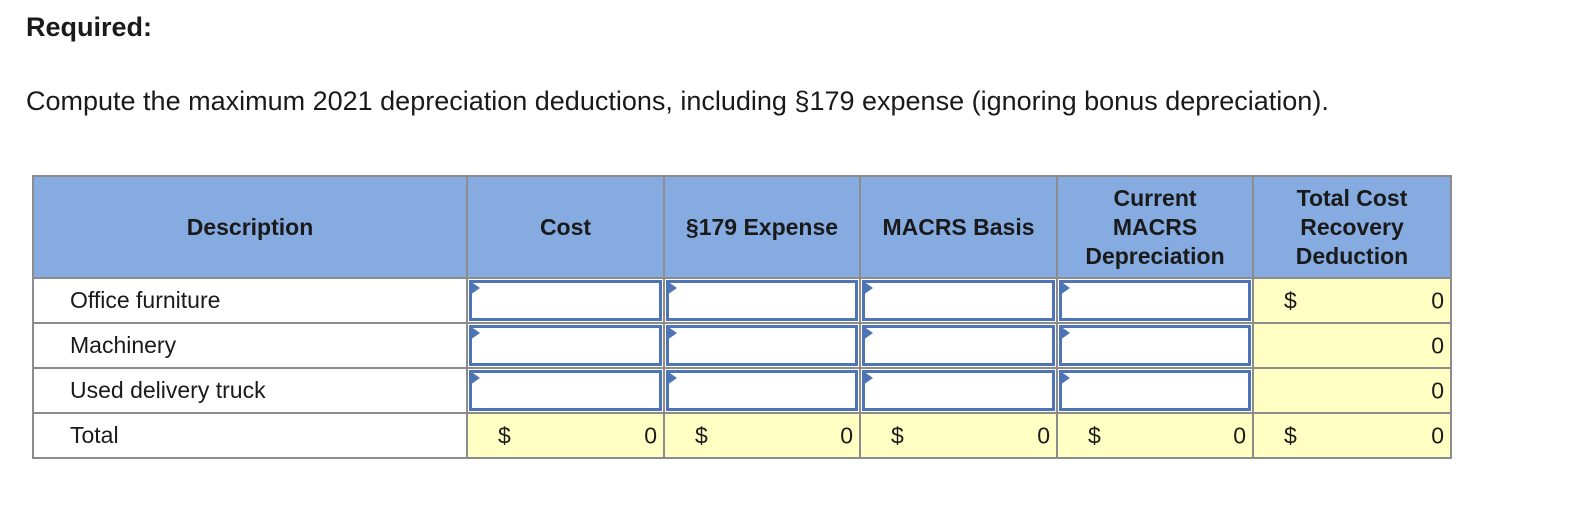 The width and height of the screenshot is (1596, 512). Describe the element at coordinates (958, 227) in the screenshot. I see `header-macrs-basis: MACRS Basis` at that location.